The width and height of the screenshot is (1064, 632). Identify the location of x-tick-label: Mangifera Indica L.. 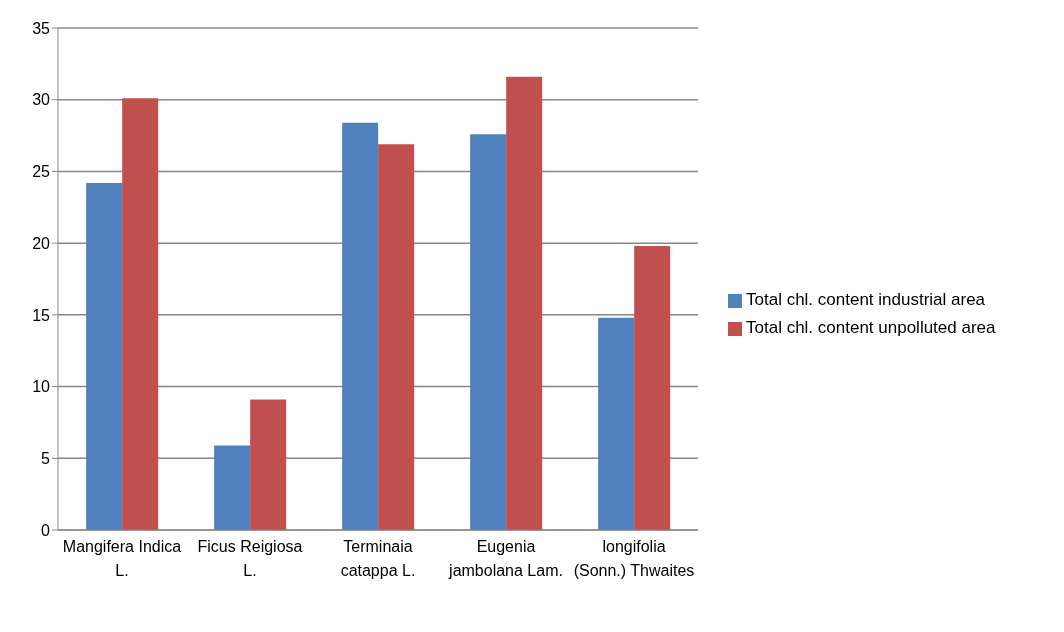
(122, 558).